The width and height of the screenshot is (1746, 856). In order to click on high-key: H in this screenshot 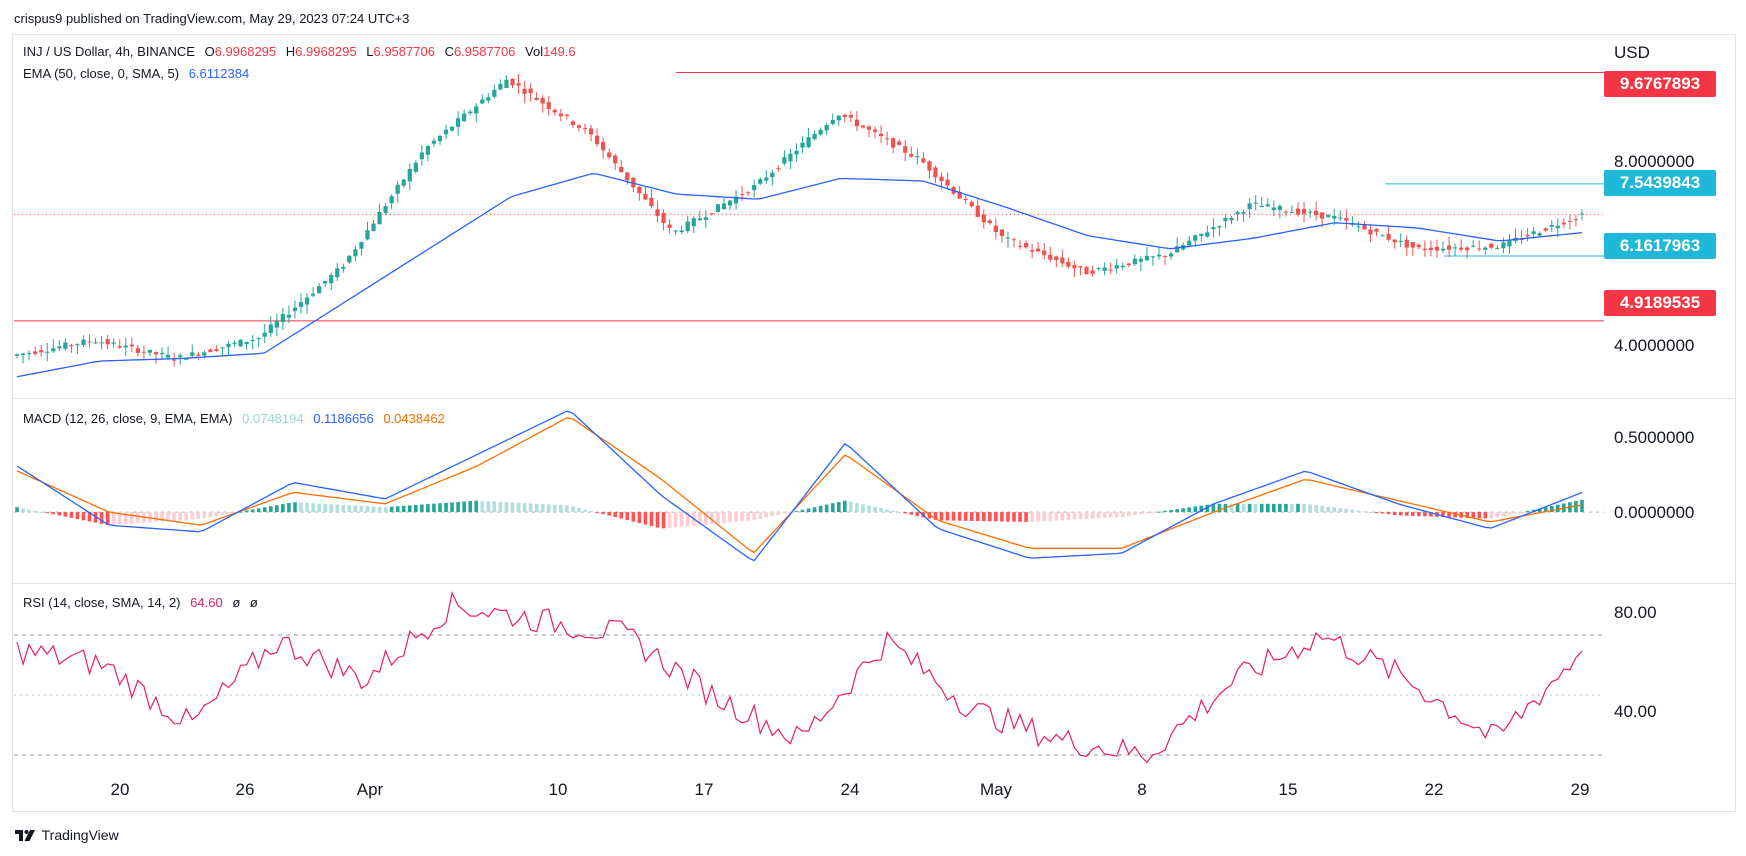, I will do `click(290, 51)`.